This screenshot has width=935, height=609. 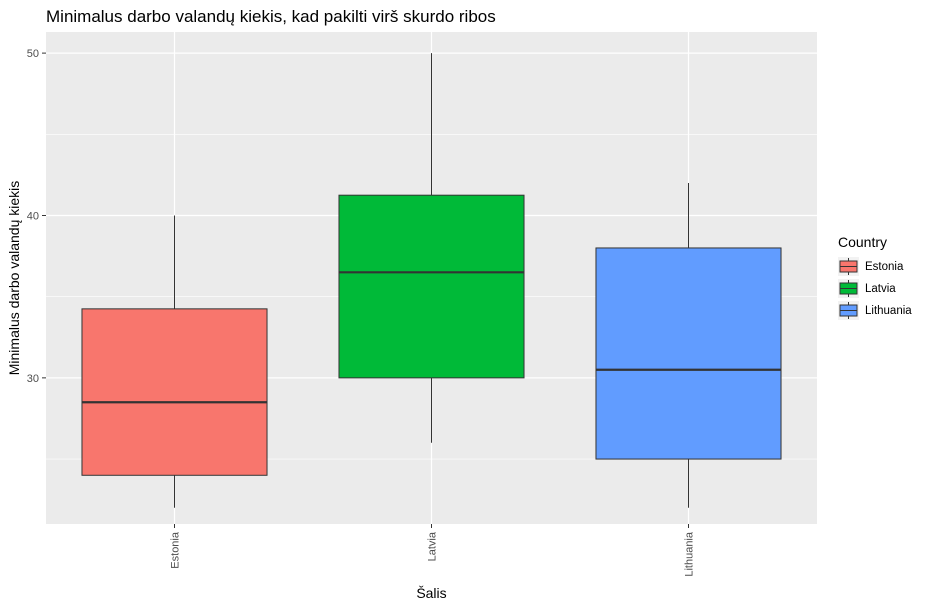 I want to click on x-axis-title: Šalis, so click(x=431, y=593).